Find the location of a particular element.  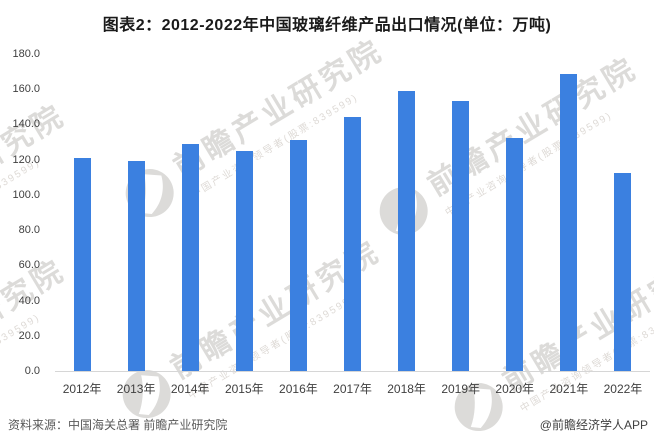

x-axis-tick-label: 2016年 is located at coordinates (298, 389).